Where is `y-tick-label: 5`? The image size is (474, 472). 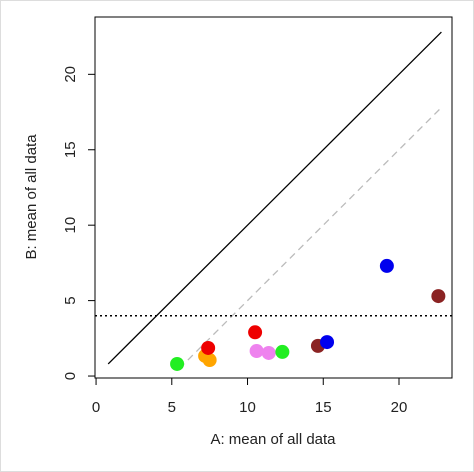
y-tick-label: 5 is located at coordinates (70, 300).